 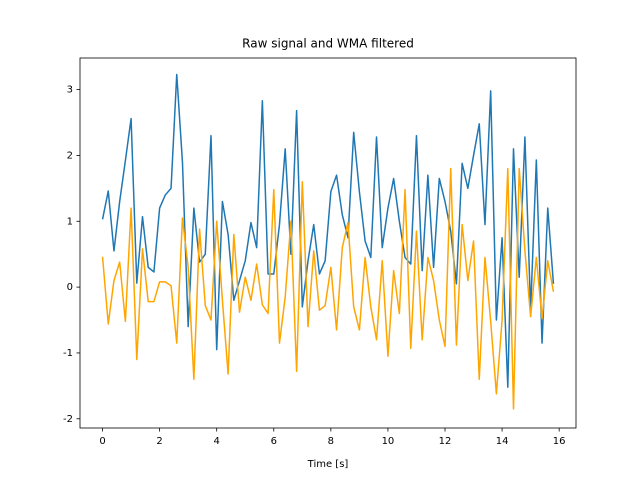 What do you see at coordinates (68, 353) in the screenshot?
I see `y-tick-label: -1` at bounding box center [68, 353].